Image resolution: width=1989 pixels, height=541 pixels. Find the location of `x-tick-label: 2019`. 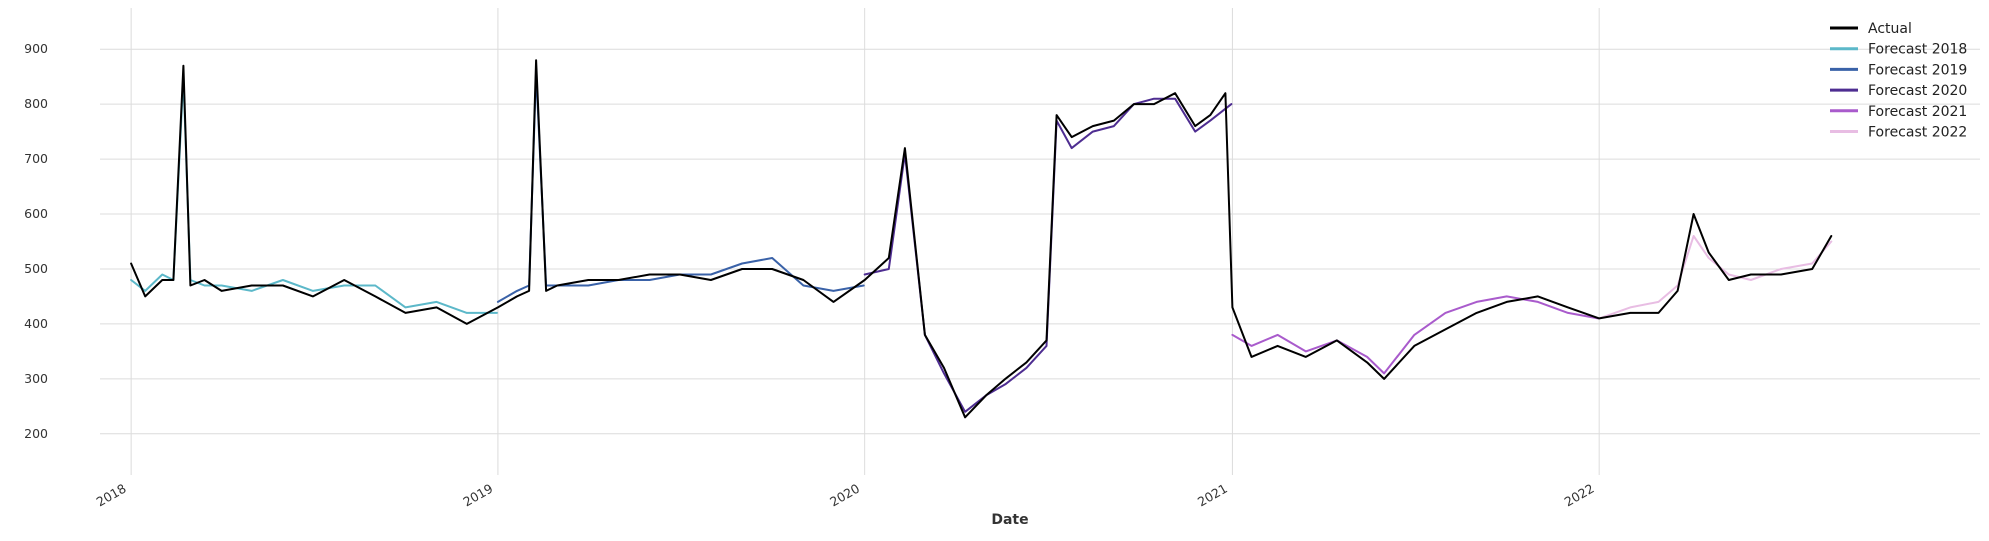

x-tick-label: 2019 is located at coordinates (477, 495).